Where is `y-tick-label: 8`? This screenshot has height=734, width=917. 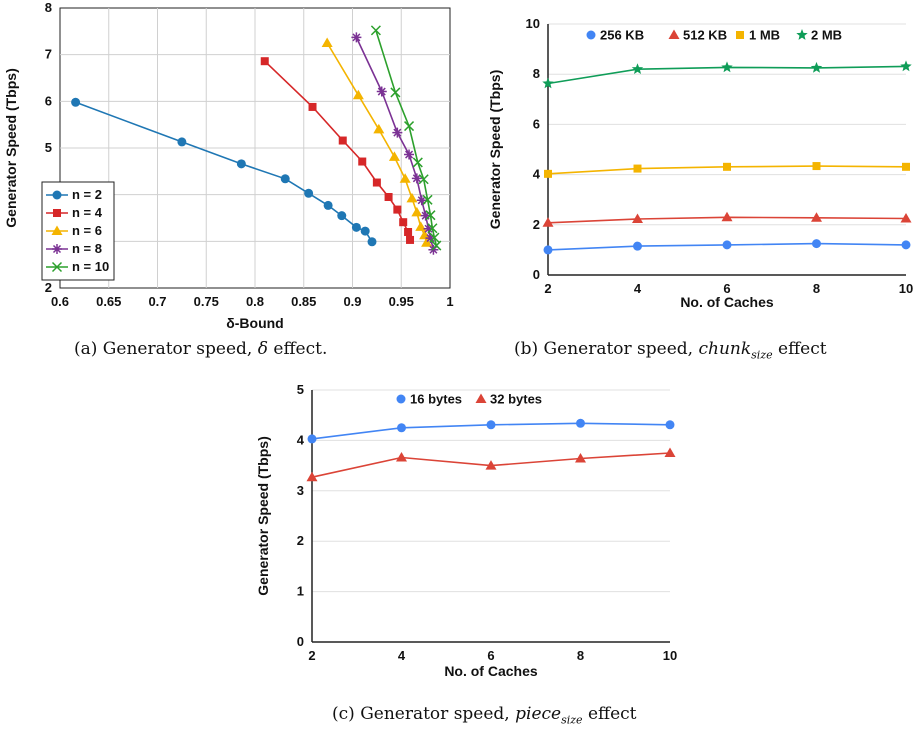
y-tick-label: 8 is located at coordinates (48, 7).